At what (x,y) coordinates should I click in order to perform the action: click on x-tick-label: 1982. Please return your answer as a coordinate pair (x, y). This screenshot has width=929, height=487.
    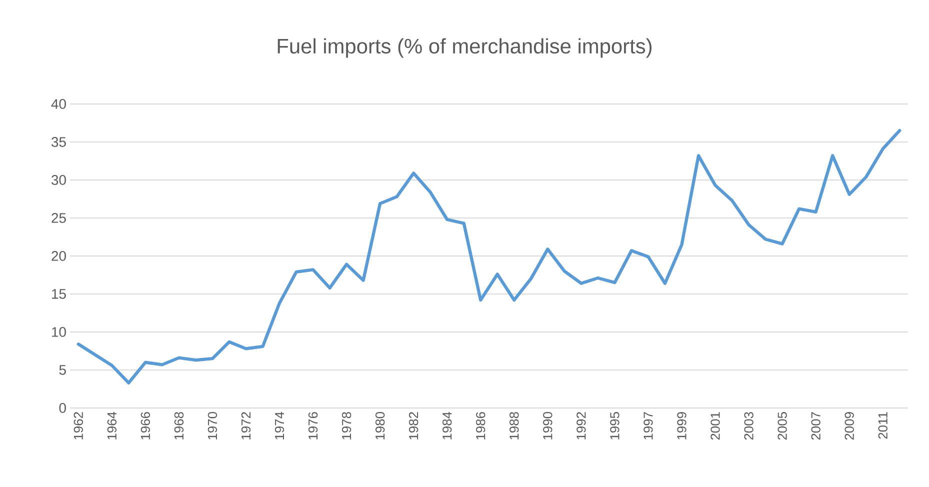
    Looking at the image, I should click on (413, 426).